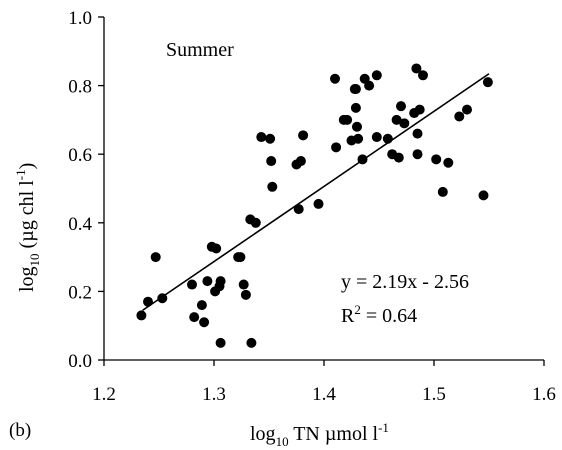 The width and height of the screenshot is (562, 450). I want to click on y-tick-label: 0.0, so click(80, 361).